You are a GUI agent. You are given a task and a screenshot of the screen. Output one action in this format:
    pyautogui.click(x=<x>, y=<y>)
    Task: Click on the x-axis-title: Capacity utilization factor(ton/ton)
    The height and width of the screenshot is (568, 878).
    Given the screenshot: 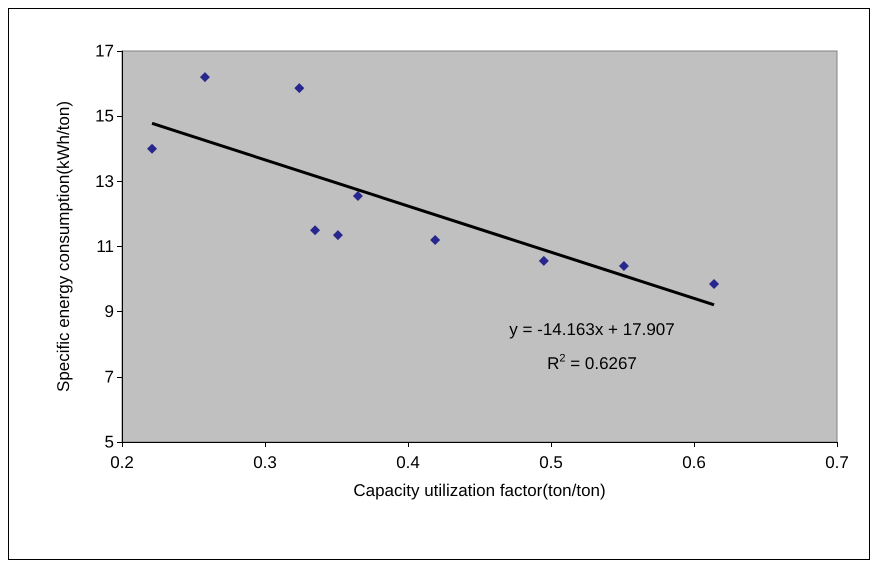 What is the action you would take?
    pyautogui.click(x=479, y=490)
    